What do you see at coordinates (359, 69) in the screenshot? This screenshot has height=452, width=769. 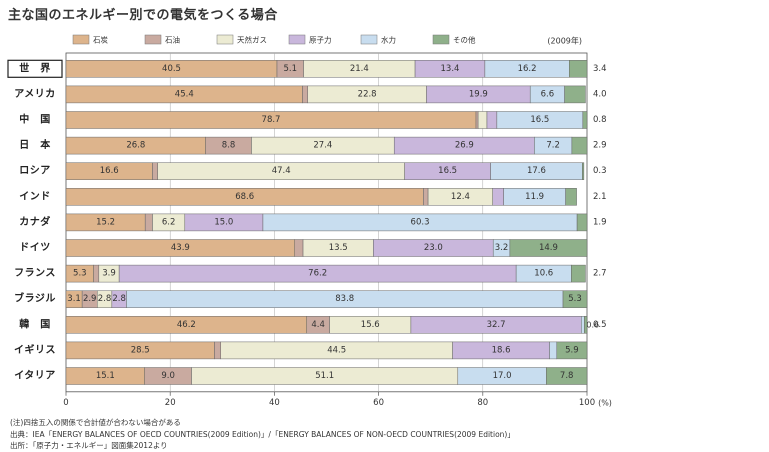 I see `value-label-0-2: 21.4` at bounding box center [359, 69].